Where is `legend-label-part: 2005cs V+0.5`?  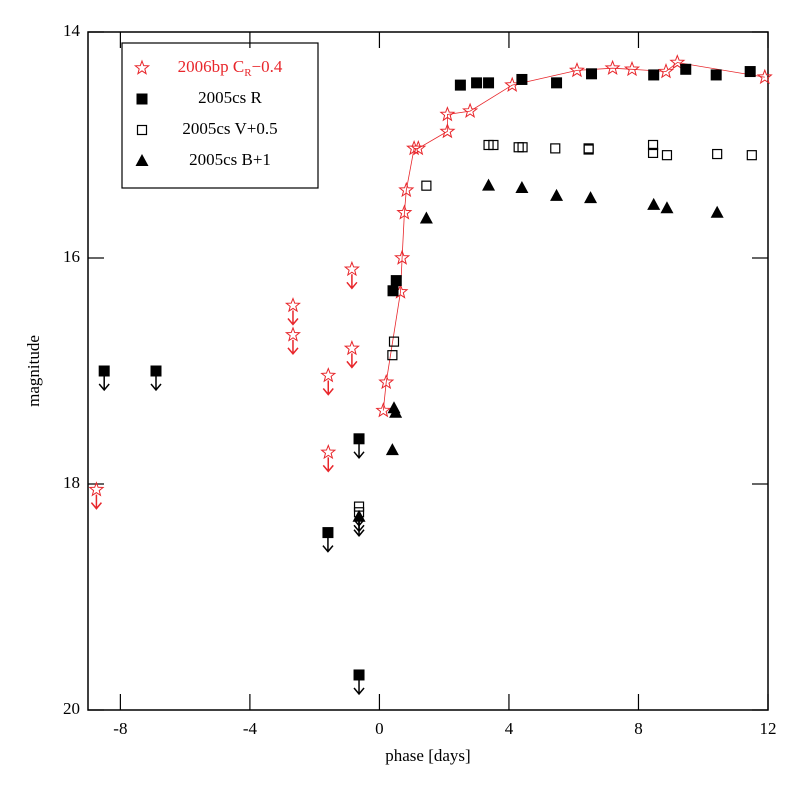 legend-label-part: 2005cs V+0.5 is located at coordinates (229, 128).